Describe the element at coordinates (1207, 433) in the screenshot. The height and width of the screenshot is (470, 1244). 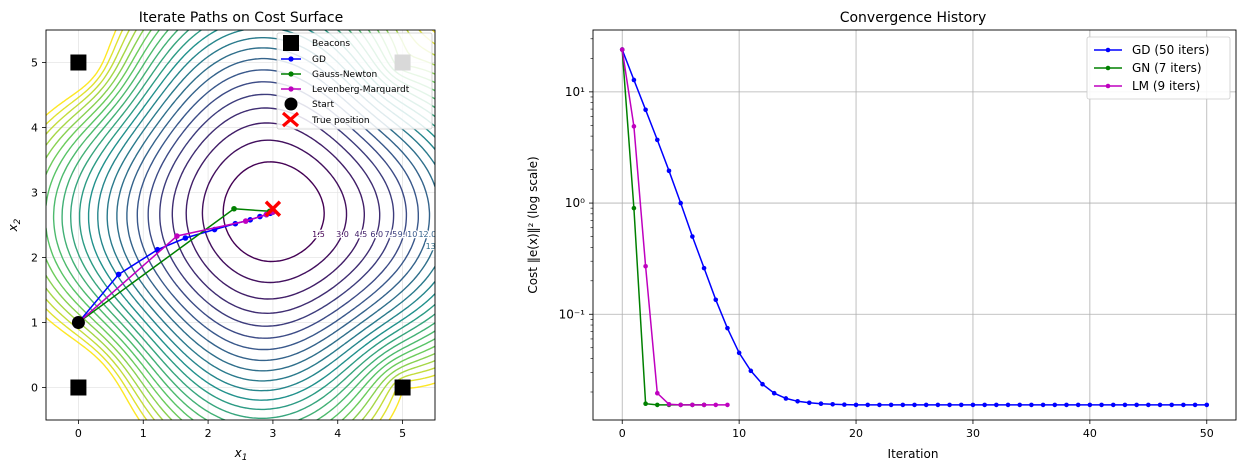
I see `convergence-xtick-label: 50` at that location.